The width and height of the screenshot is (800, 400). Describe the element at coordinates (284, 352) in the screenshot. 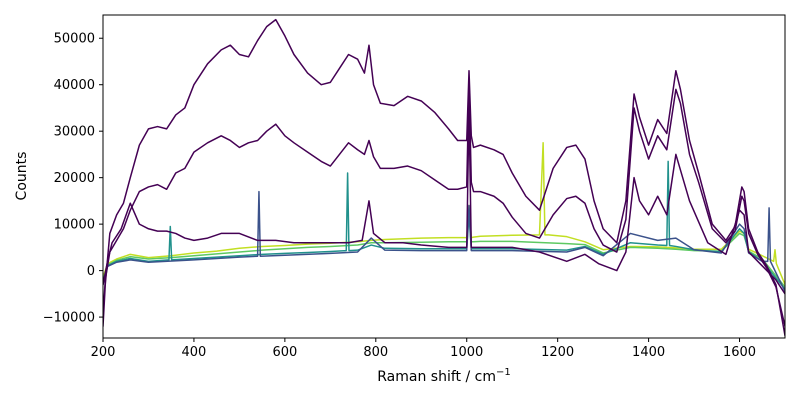

I see `x-tick-label: 600` at that location.